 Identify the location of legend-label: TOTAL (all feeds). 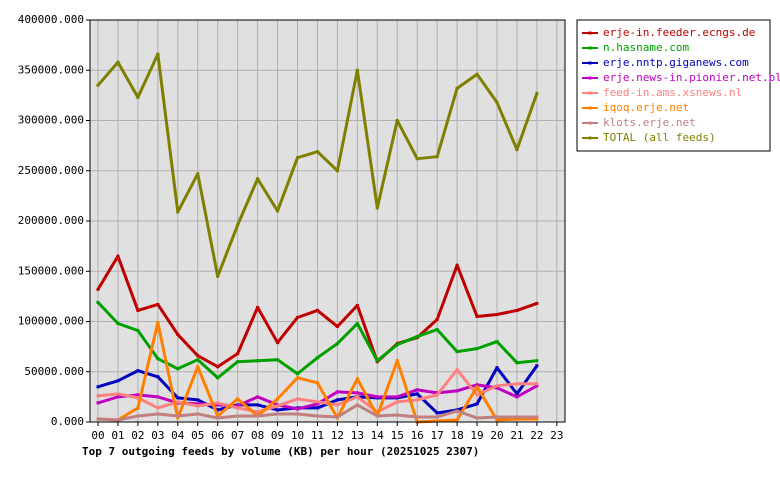
(659, 137).